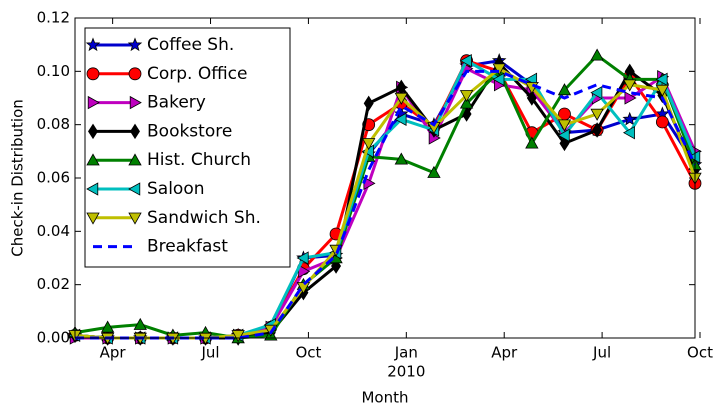  What do you see at coordinates (199, 160) in the screenshot?
I see `legend-label: Hist. Church` at bounding box center [199, 160].